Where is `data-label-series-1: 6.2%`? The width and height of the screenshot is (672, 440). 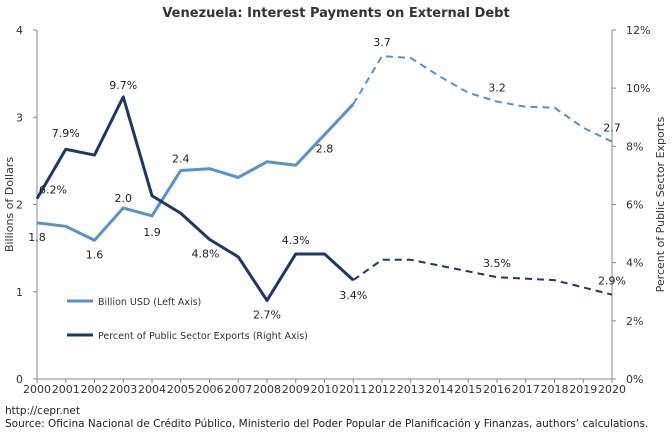 data-label-series-1: 6.2% is located at coordinates (53, 190).